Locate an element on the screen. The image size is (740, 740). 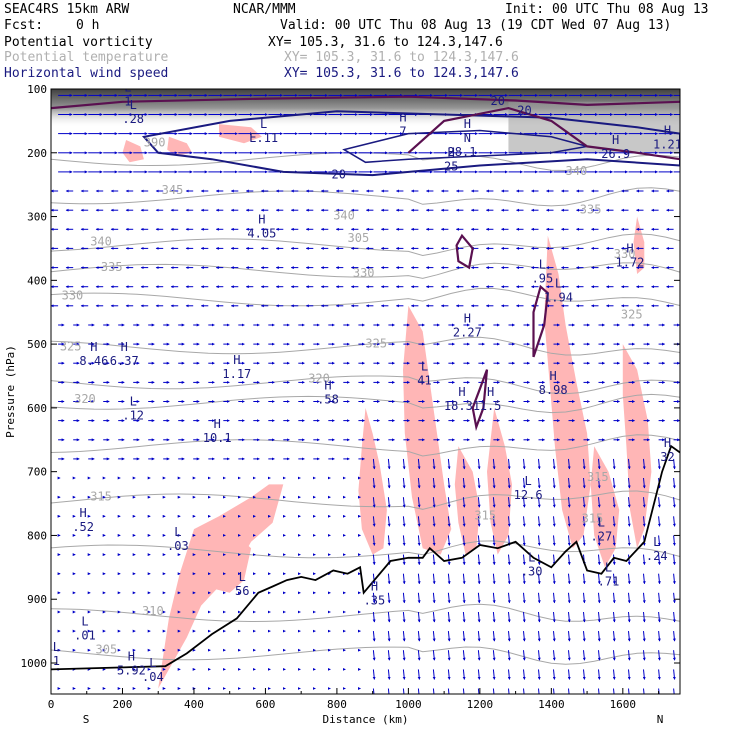
fcst-value: 0 h is located at coordinates (88, 25).